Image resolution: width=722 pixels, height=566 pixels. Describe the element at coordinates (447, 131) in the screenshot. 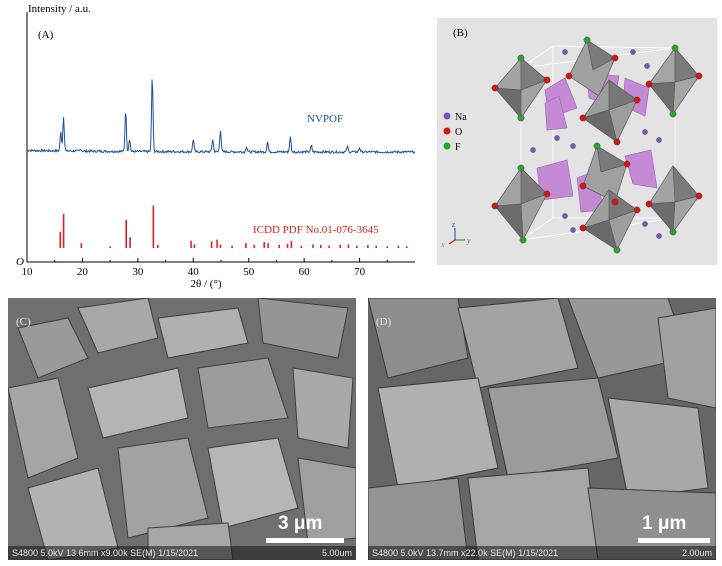

I see `legend-o-marker` at that location.